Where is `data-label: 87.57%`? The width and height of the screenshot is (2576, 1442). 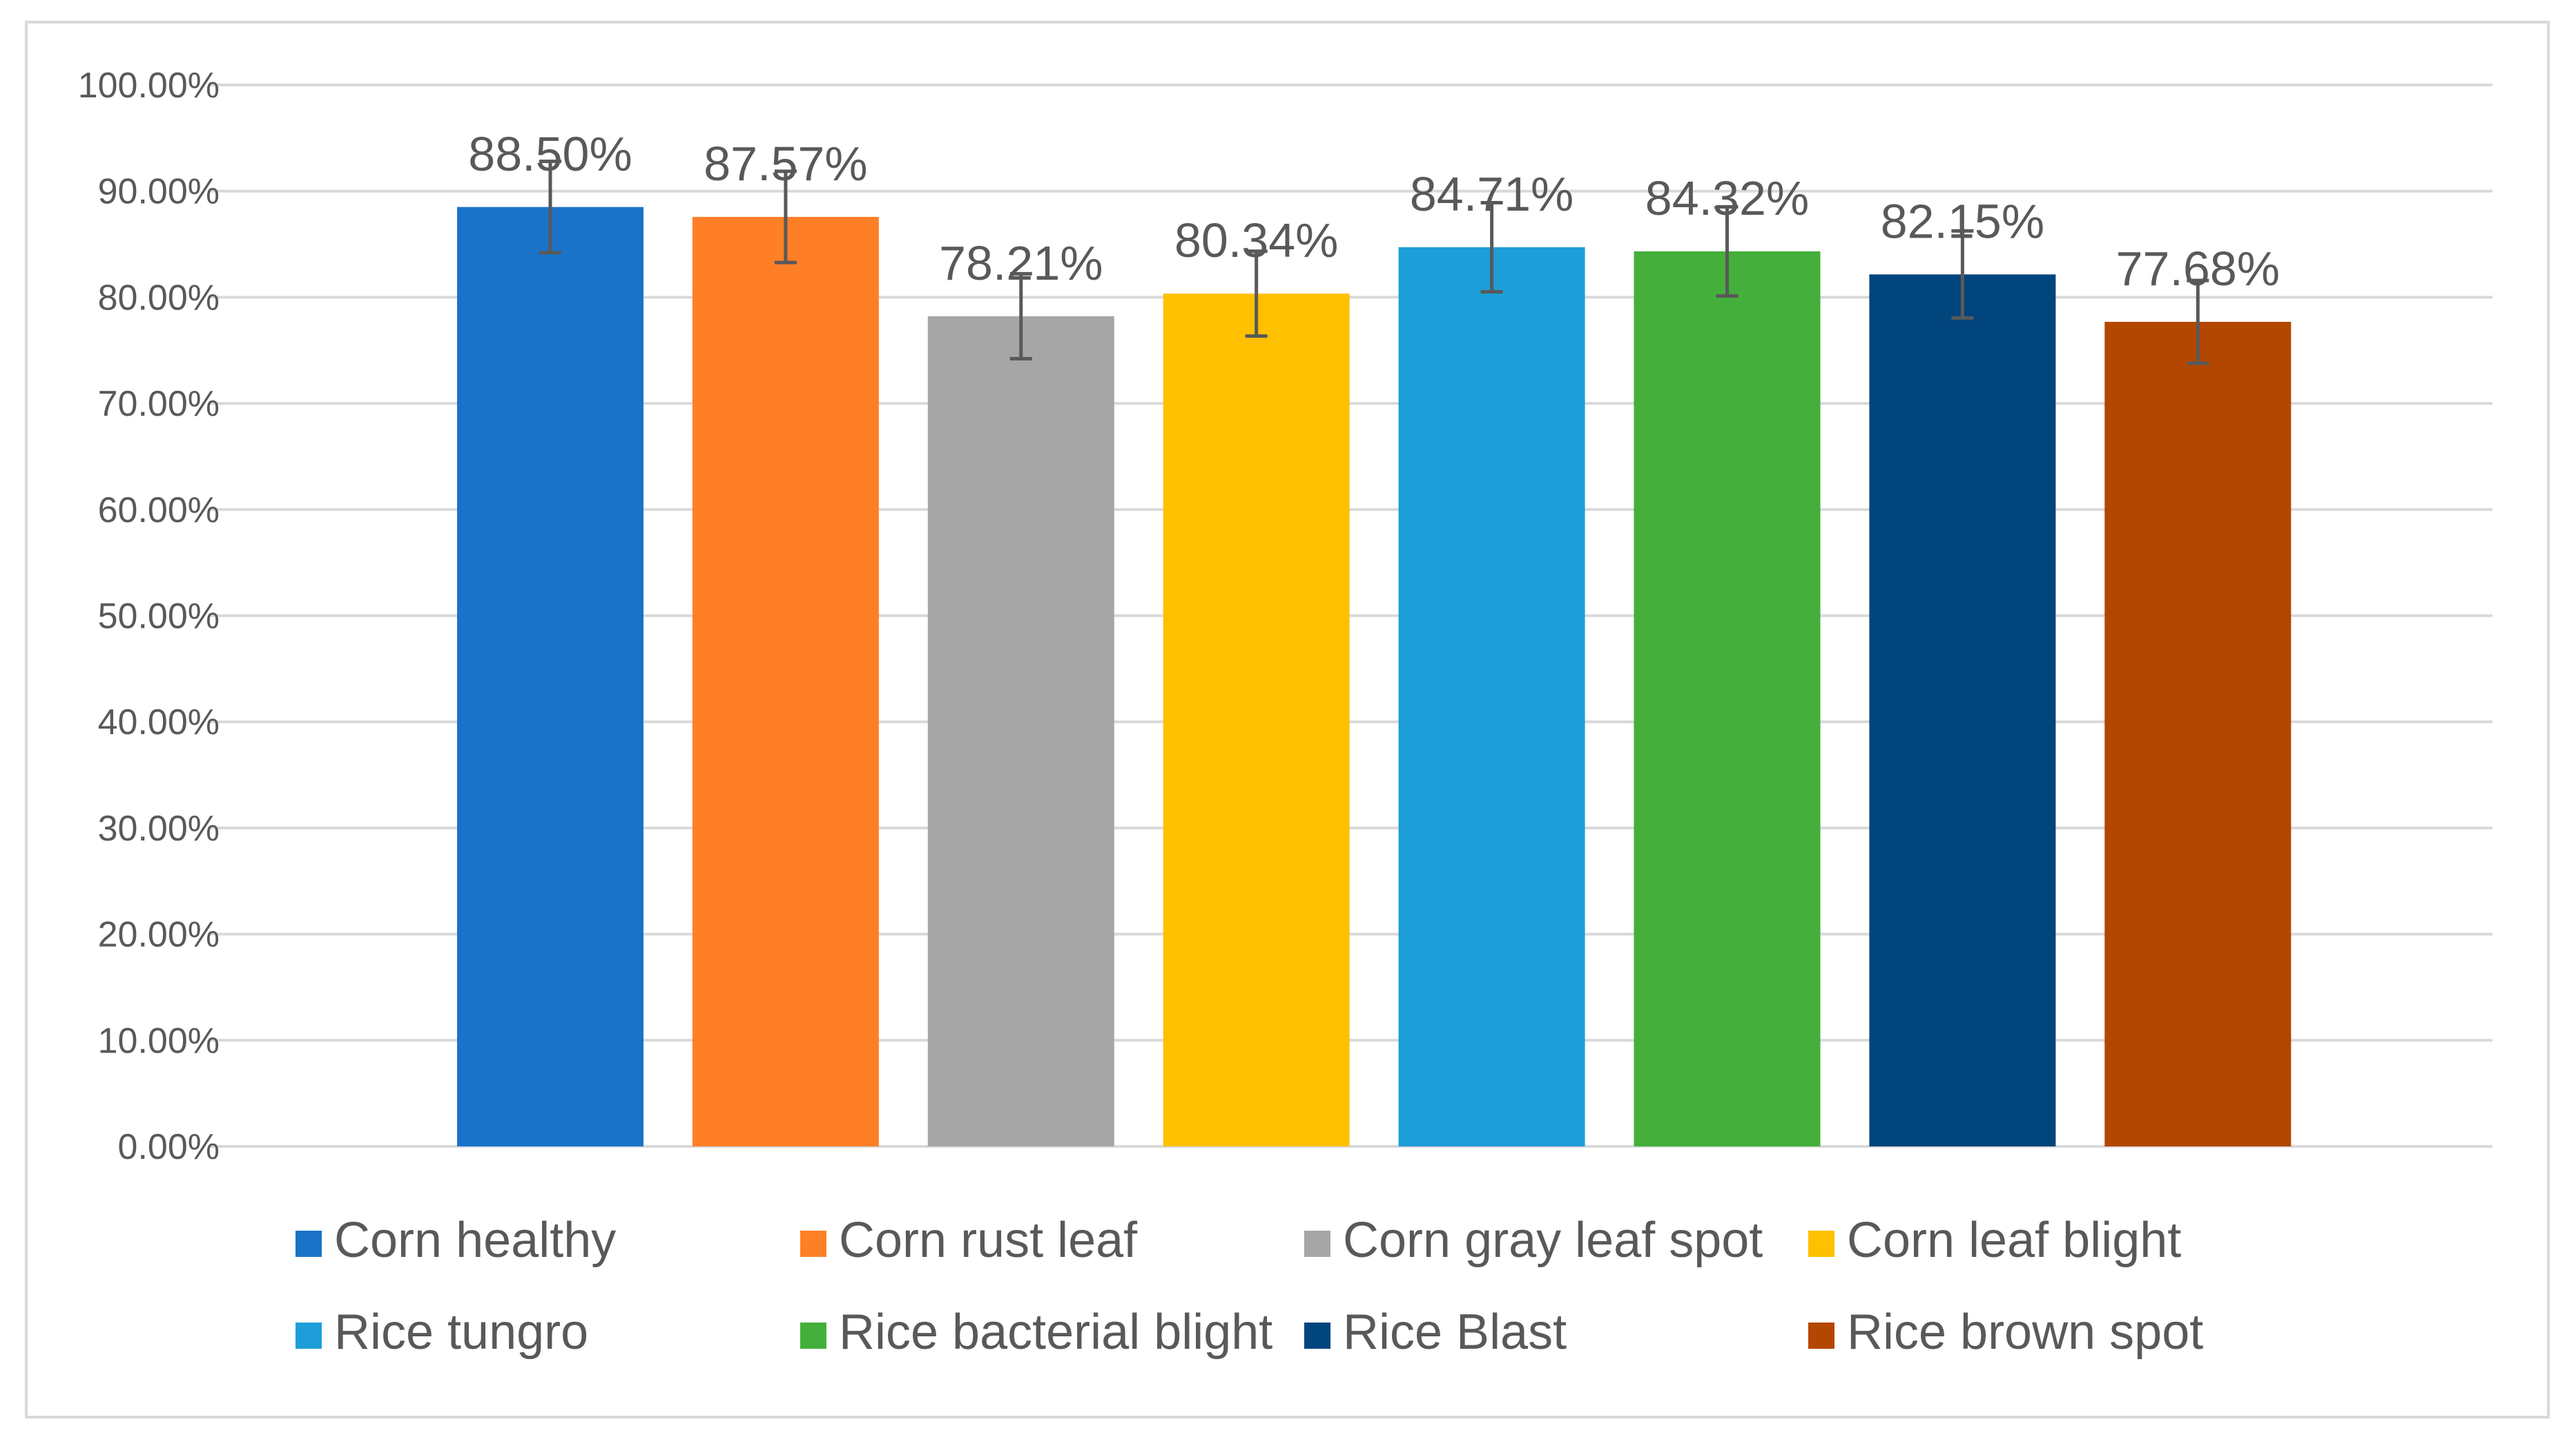
data-label: 87.57% is located at coordinates (786, 164).